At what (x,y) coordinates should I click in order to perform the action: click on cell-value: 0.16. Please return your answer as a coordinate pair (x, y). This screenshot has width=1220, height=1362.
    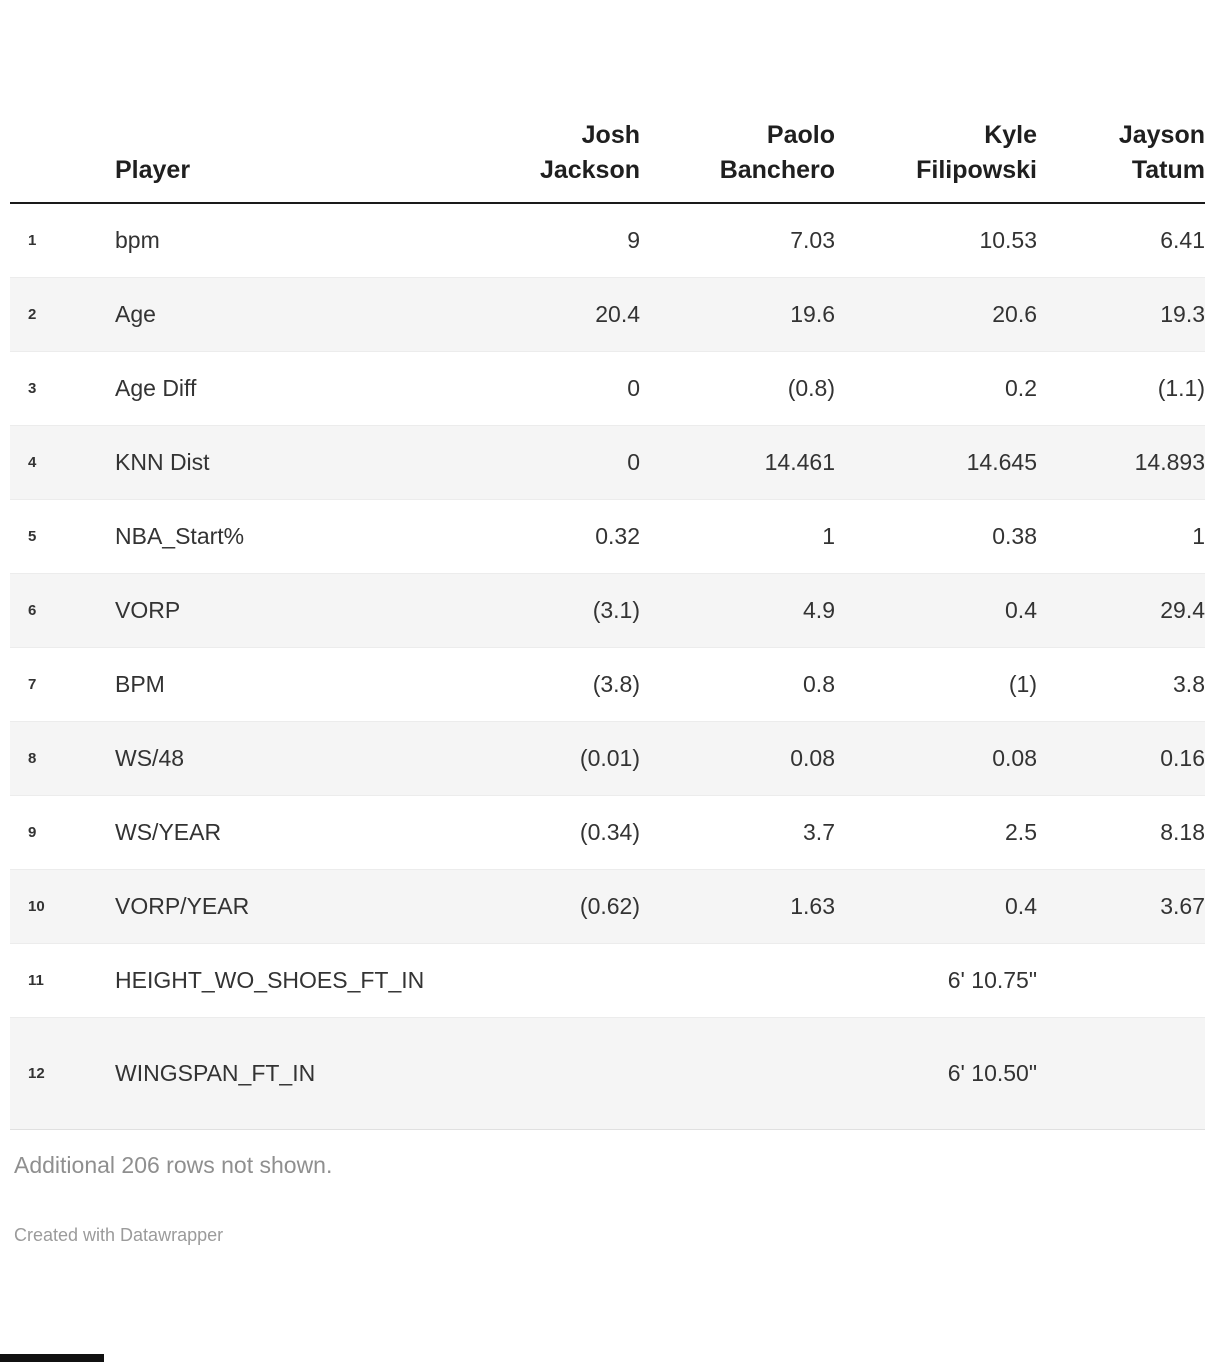
    Looking at the image, I should click on (1121, 758).